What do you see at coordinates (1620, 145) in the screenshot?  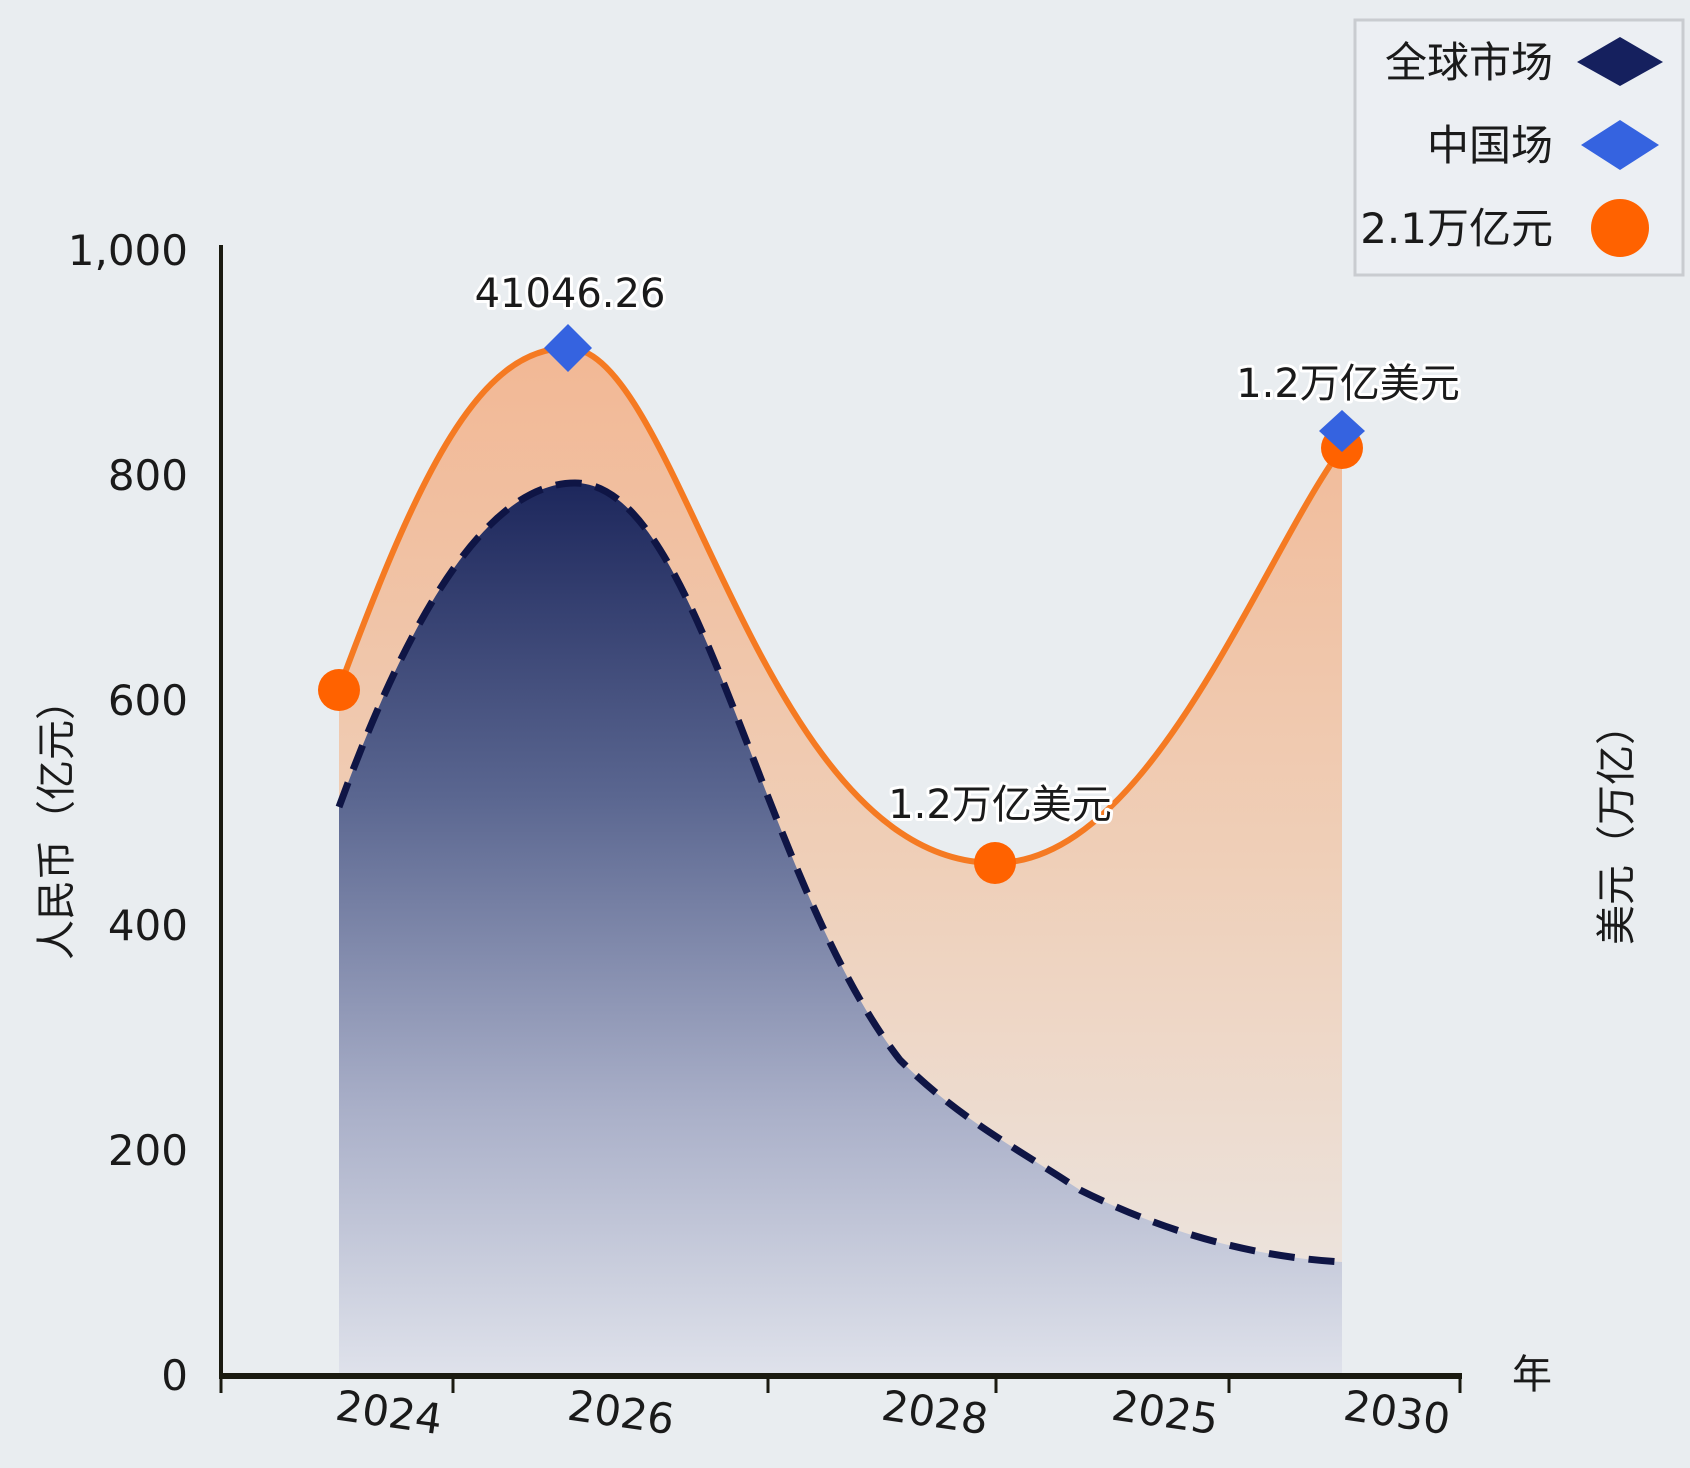 I see `legend-blue-diamond-icon` at bounding box center [1620, 145].